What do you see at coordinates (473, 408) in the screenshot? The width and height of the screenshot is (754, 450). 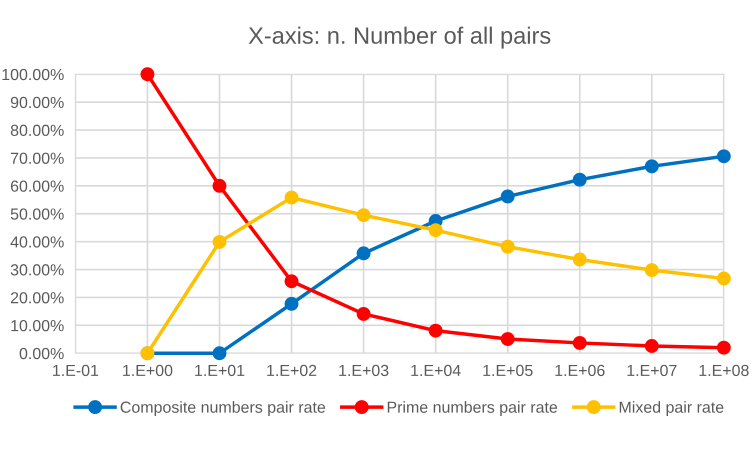 I see `legend-label: Prime numbers pair rate` at bounding box center [473, 408].